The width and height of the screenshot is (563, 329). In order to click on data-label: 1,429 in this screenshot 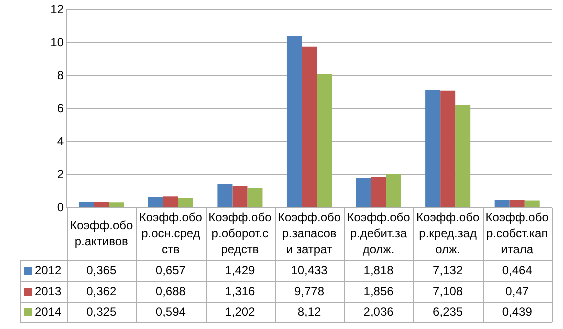, I will do `click(240, 270)`.